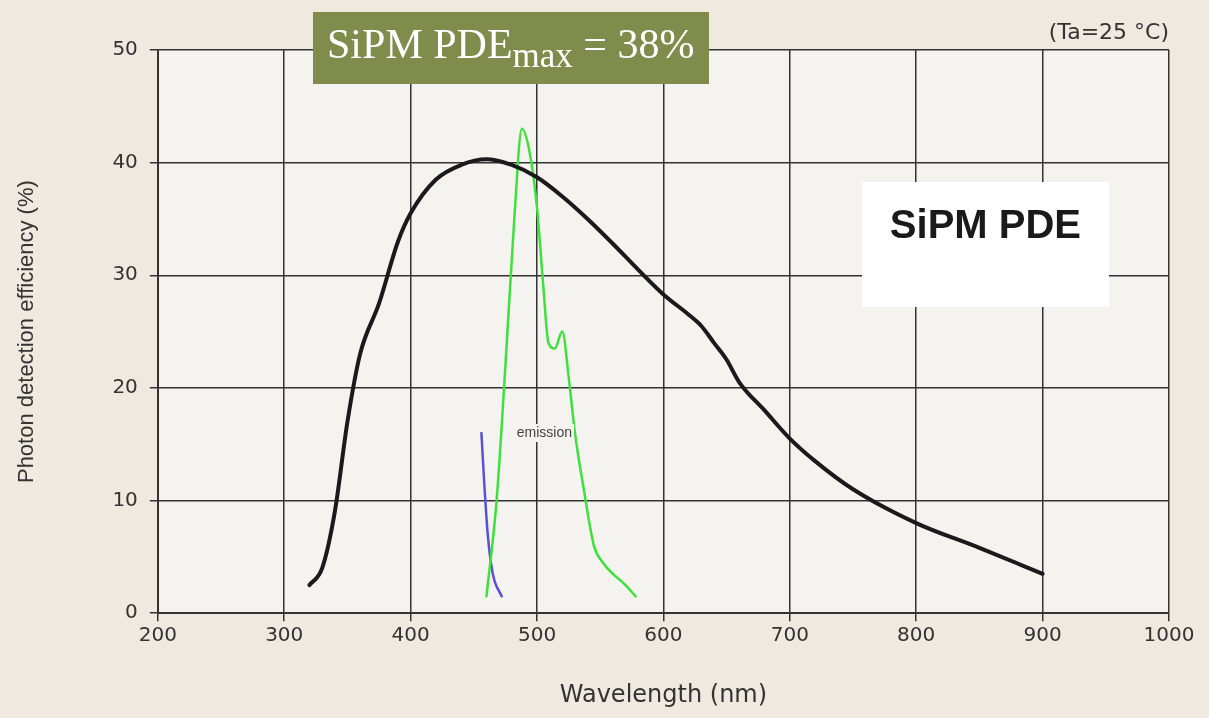 This screenshot has height=718, width=1209. I want to click on x-tick-label: 700, so click(789, 634).